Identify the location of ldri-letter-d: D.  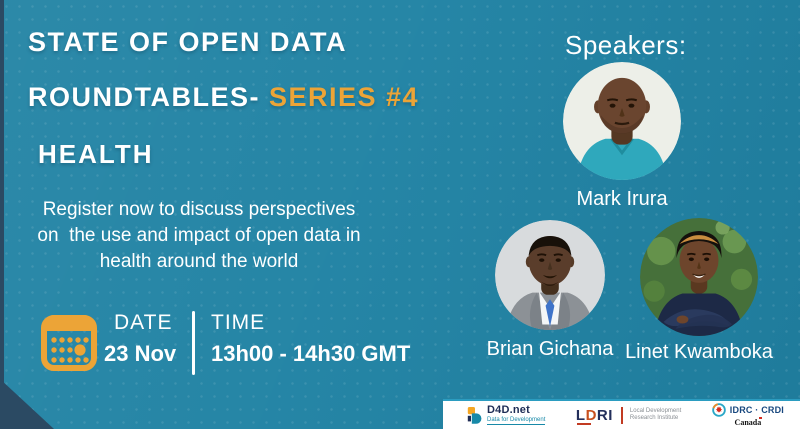
(591, 415).